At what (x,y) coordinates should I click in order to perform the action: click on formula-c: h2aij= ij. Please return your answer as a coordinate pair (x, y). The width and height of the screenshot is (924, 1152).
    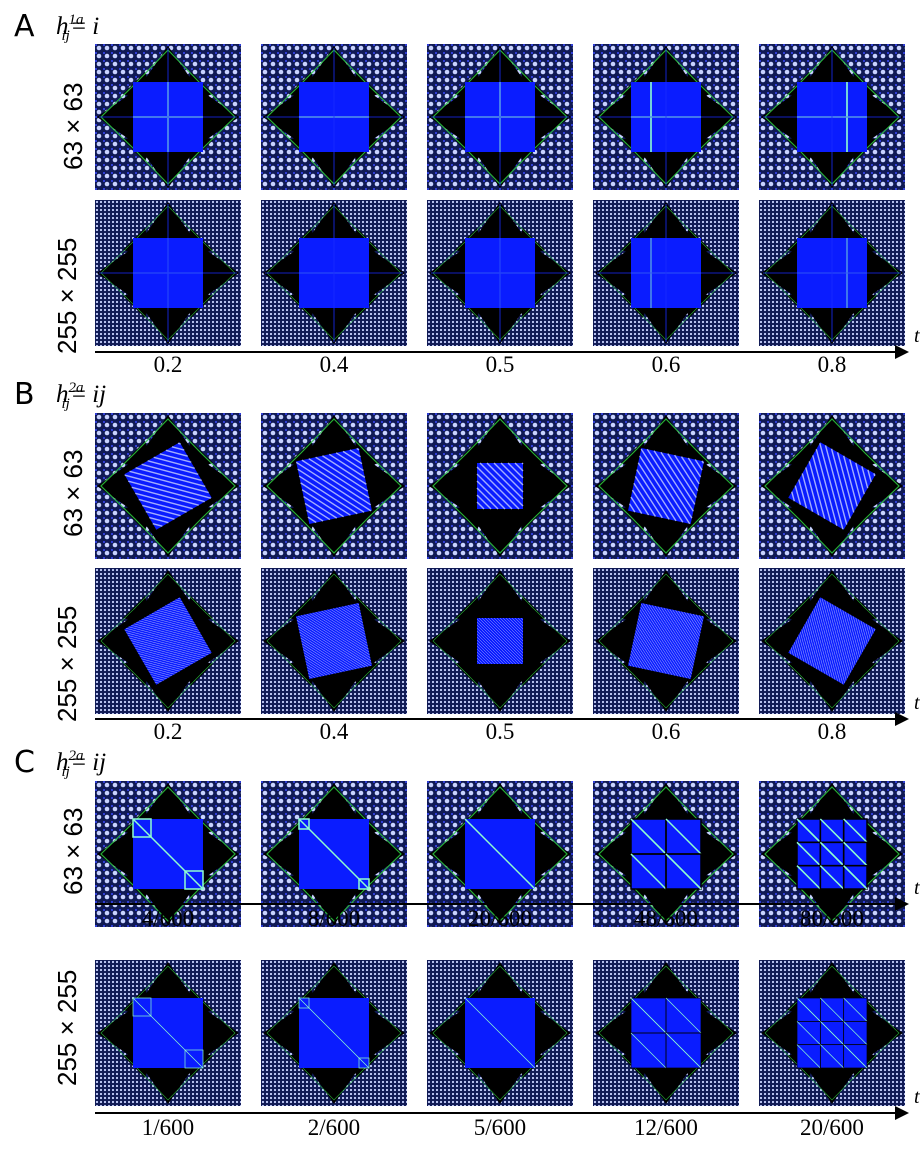
    Looking at the image, I should click on (81, 764).